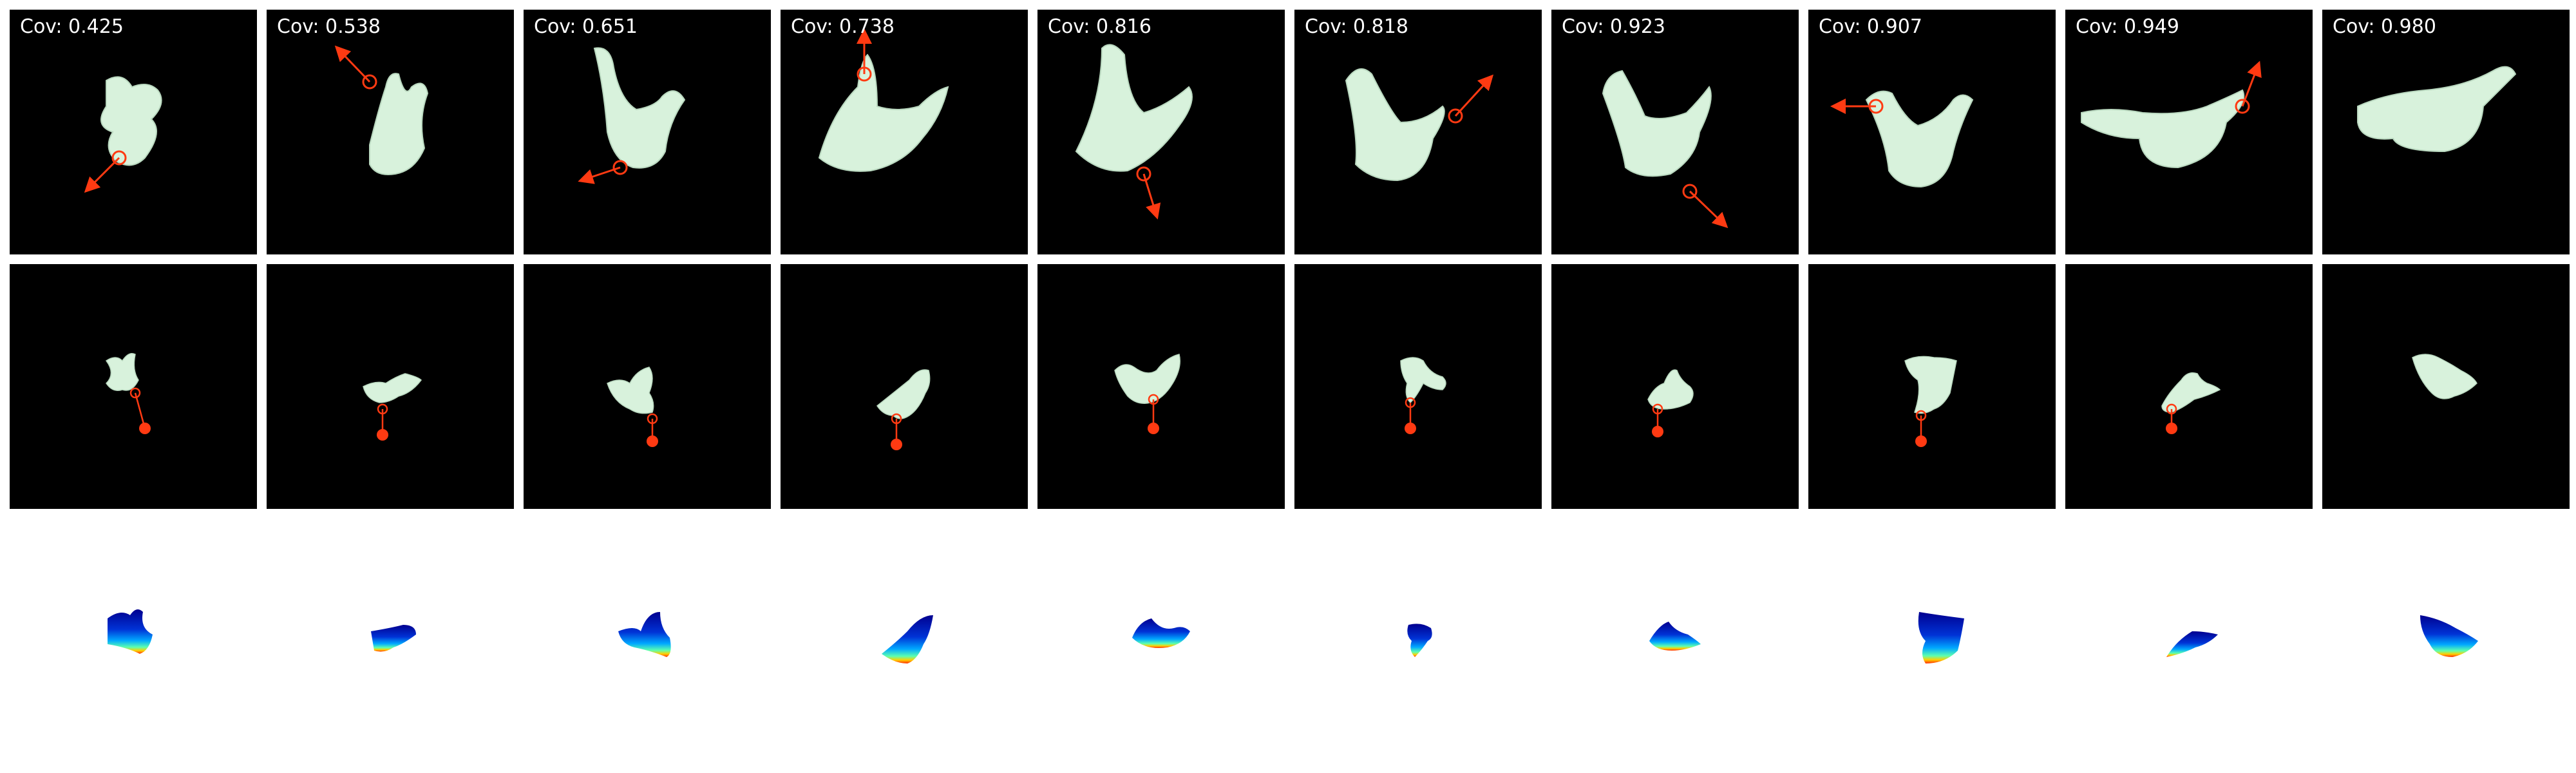 This screenshot has width=2576, height=773. I want to click on column-1: Cov: 0.425, so click(133, 332).